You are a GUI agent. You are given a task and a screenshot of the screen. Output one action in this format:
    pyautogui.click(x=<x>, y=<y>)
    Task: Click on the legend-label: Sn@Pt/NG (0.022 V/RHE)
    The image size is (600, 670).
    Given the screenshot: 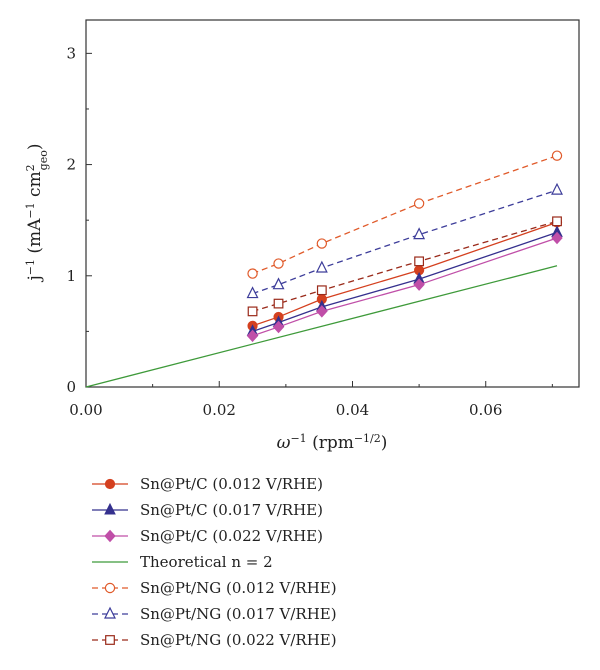 What is the action you would take?
    pyautogui.click(x=238, y=640)
    